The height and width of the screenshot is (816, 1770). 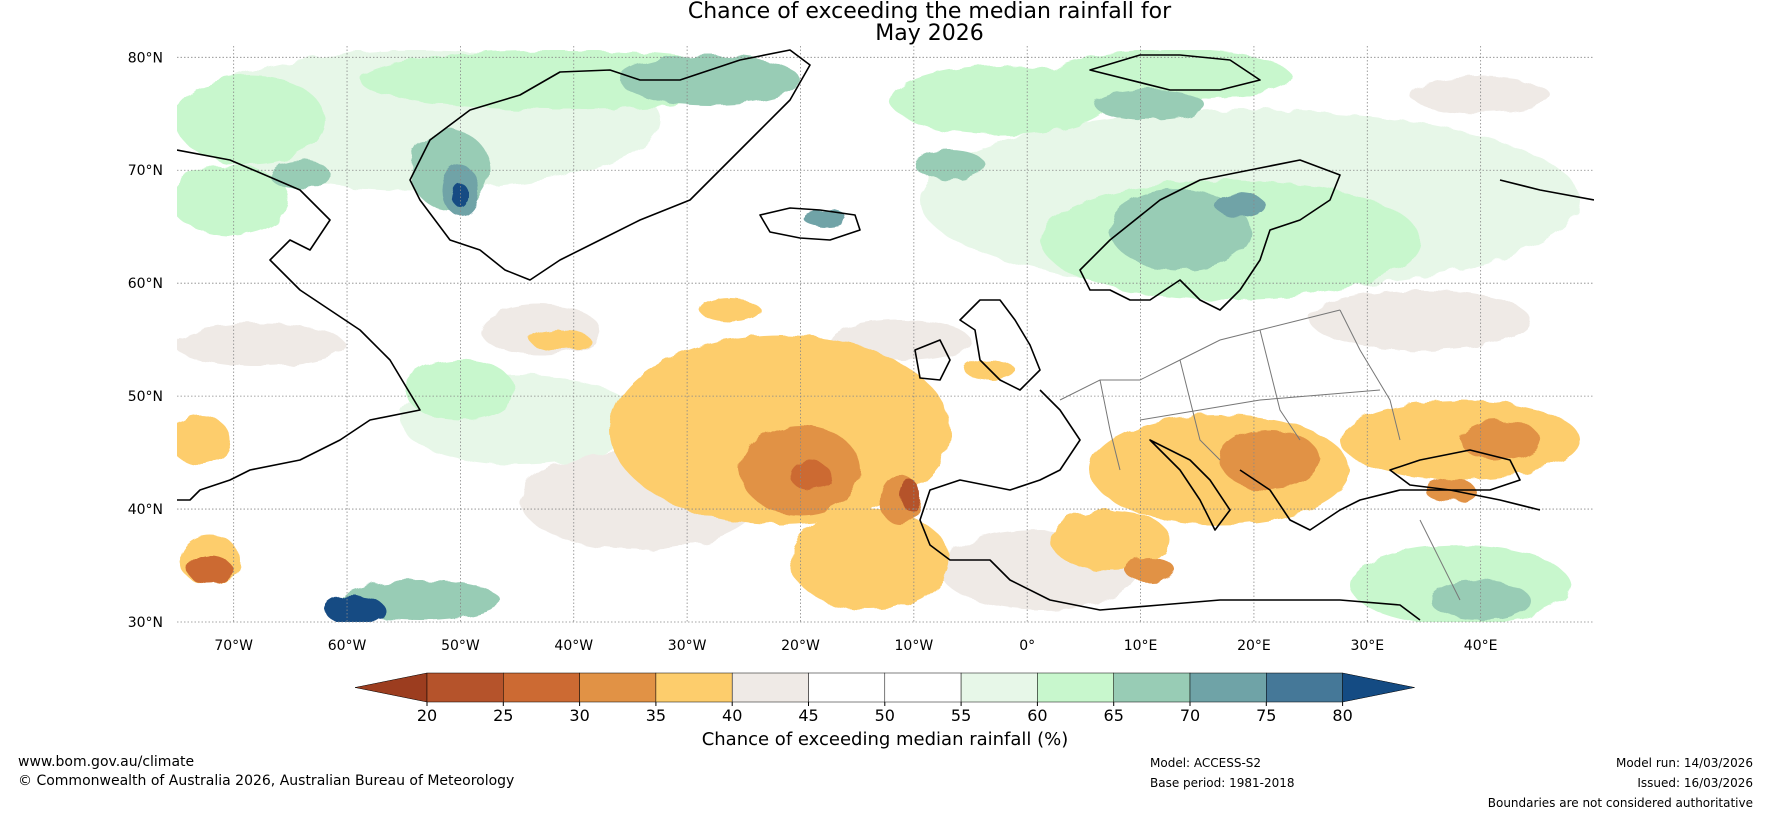 What do you see at coordinates (1206, 763) in the screenshot?
I see `model-name: Model: ACCESS-S2` at bounding box center [1206, 763].